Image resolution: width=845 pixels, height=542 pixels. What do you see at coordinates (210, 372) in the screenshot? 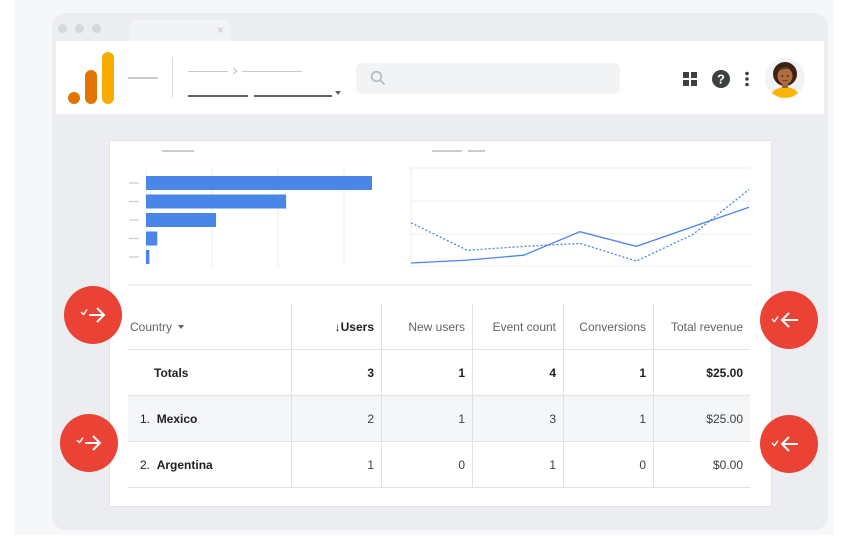
I see `totals-label: Totals` at bounding box center [210, 372].